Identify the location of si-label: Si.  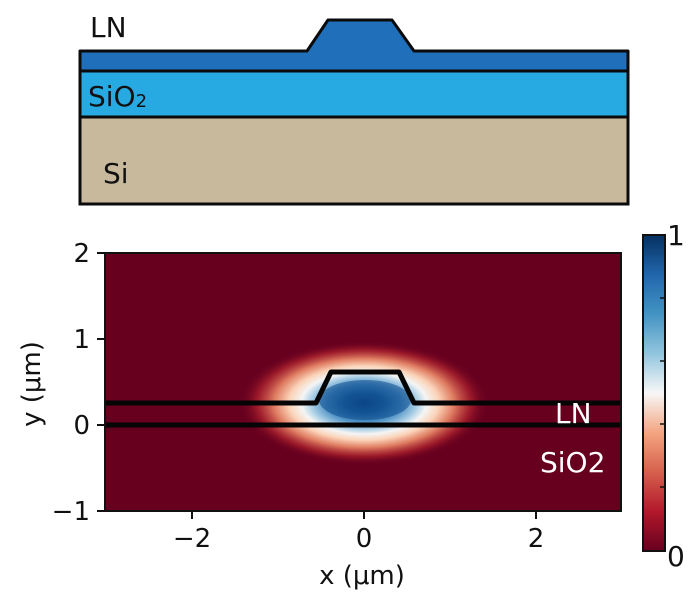
(116, 173).